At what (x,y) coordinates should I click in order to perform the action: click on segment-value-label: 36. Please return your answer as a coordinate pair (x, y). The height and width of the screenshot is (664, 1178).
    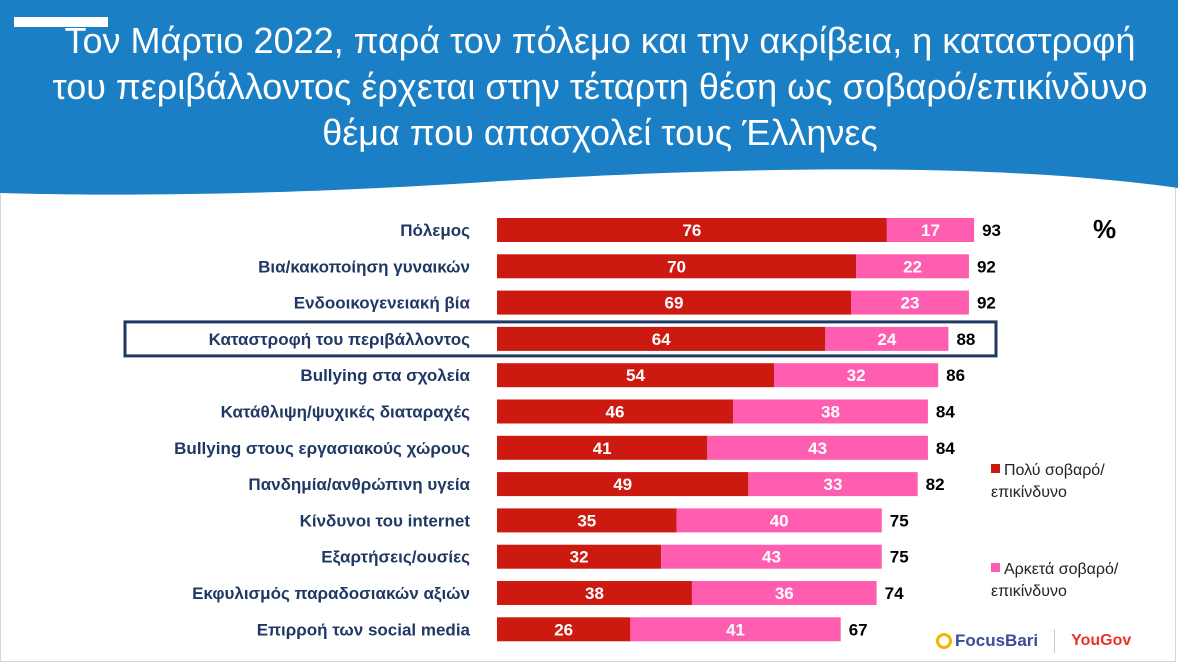
    Looking at the image, I should click on (784, 593).